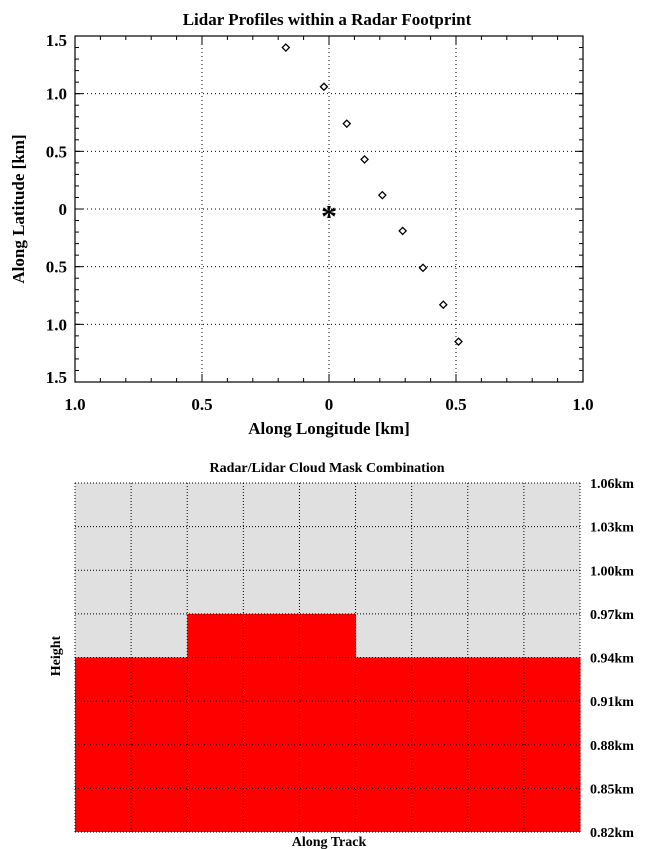 The height and width of the screenshot is (849, 653). What do you see at coordinates (612, 789) in the screenshot?
I see `chart2-y-tick-label: 0.85km` at bounding box center [612, 789].